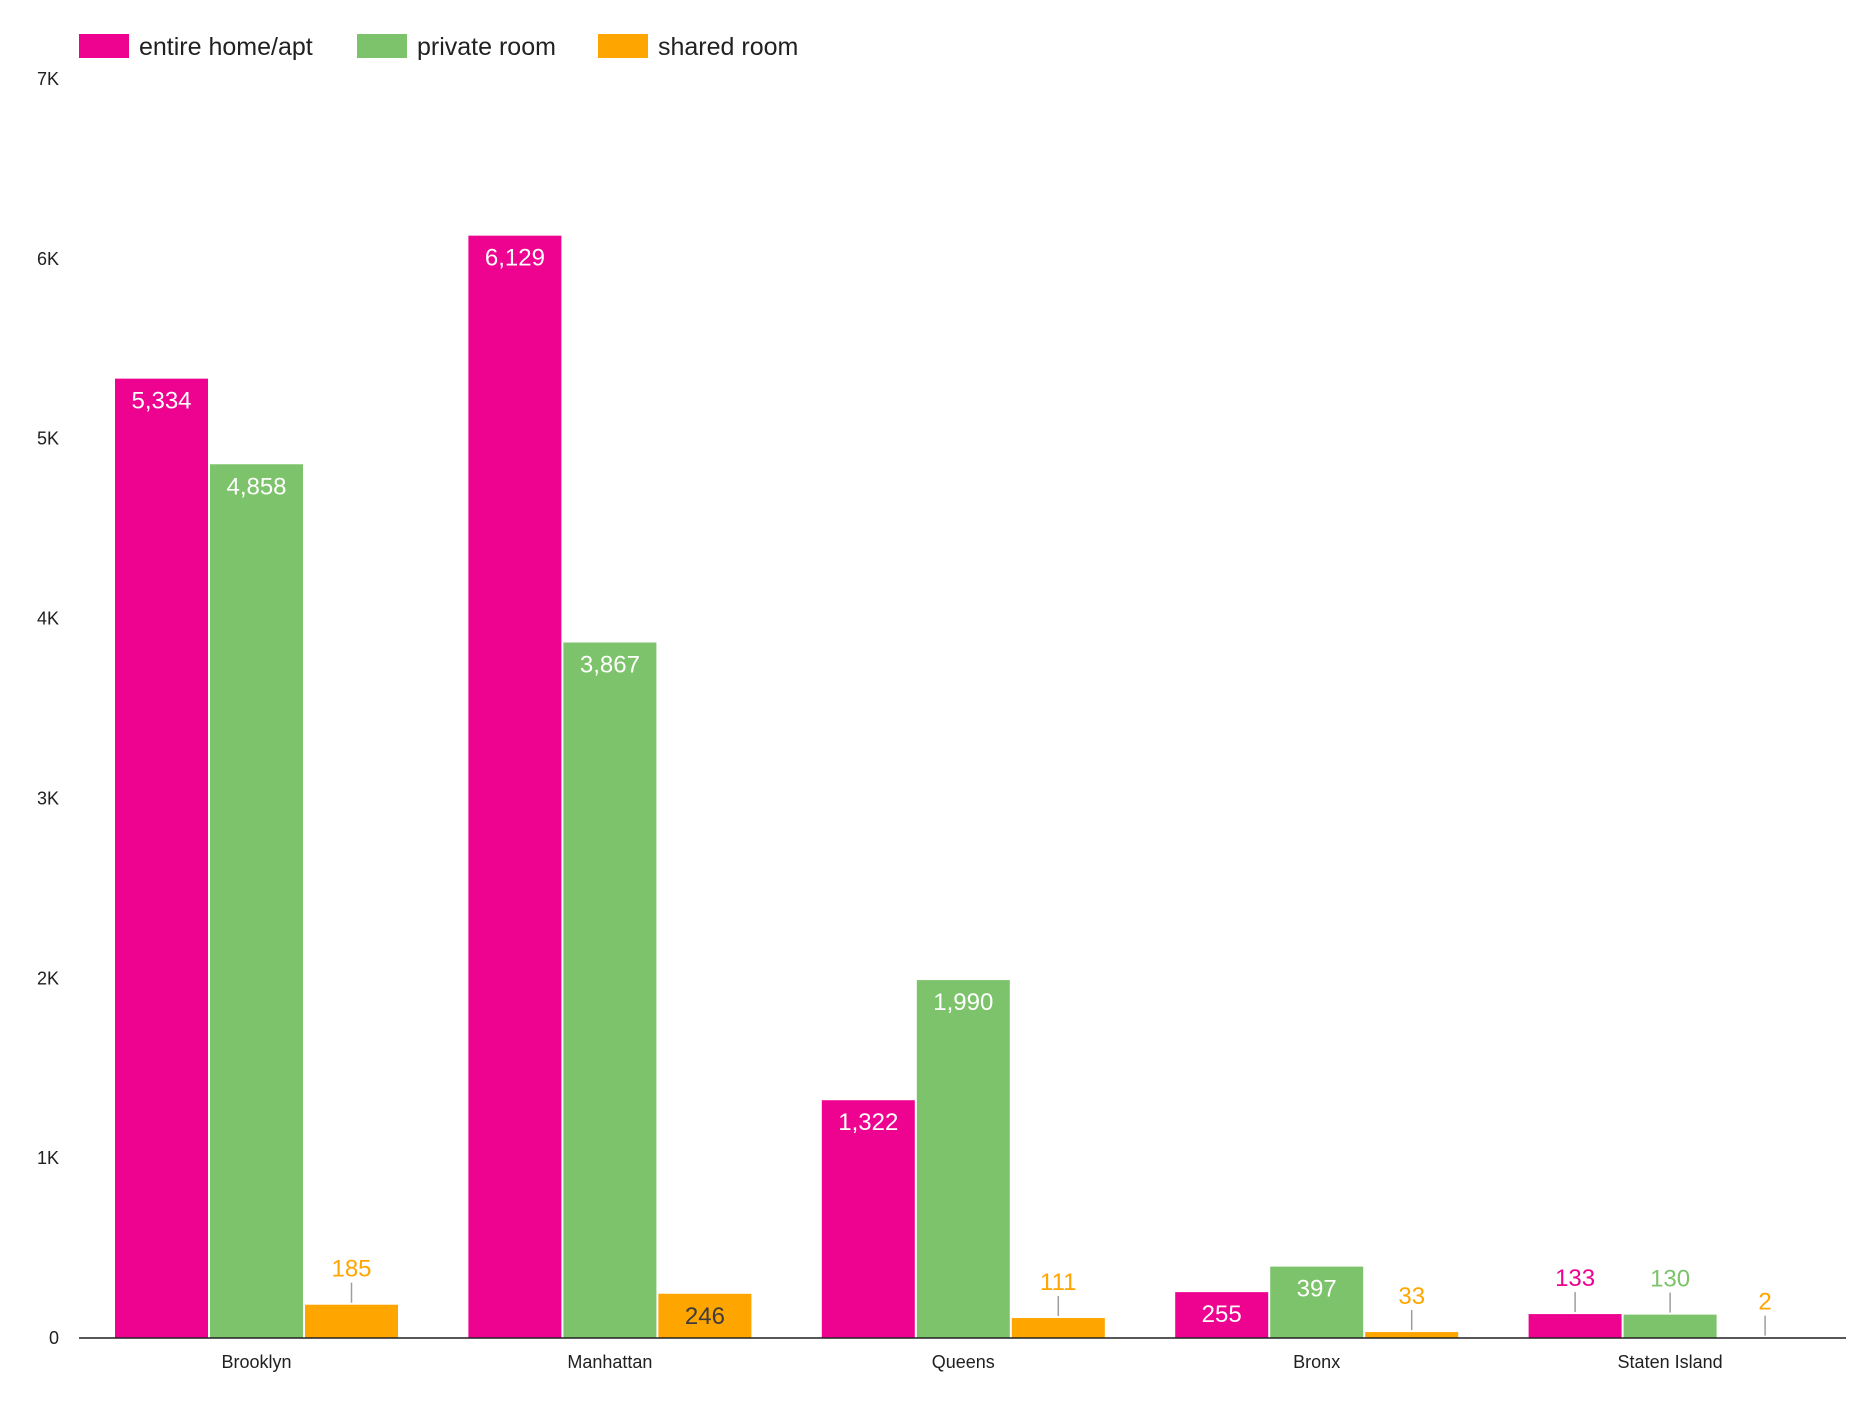 The width and height of the screenshot is (1875, 1407). Describe the element at coordinates (48, 439) in the screenshot. I see `y-tick-label-5: 5K` at that location.